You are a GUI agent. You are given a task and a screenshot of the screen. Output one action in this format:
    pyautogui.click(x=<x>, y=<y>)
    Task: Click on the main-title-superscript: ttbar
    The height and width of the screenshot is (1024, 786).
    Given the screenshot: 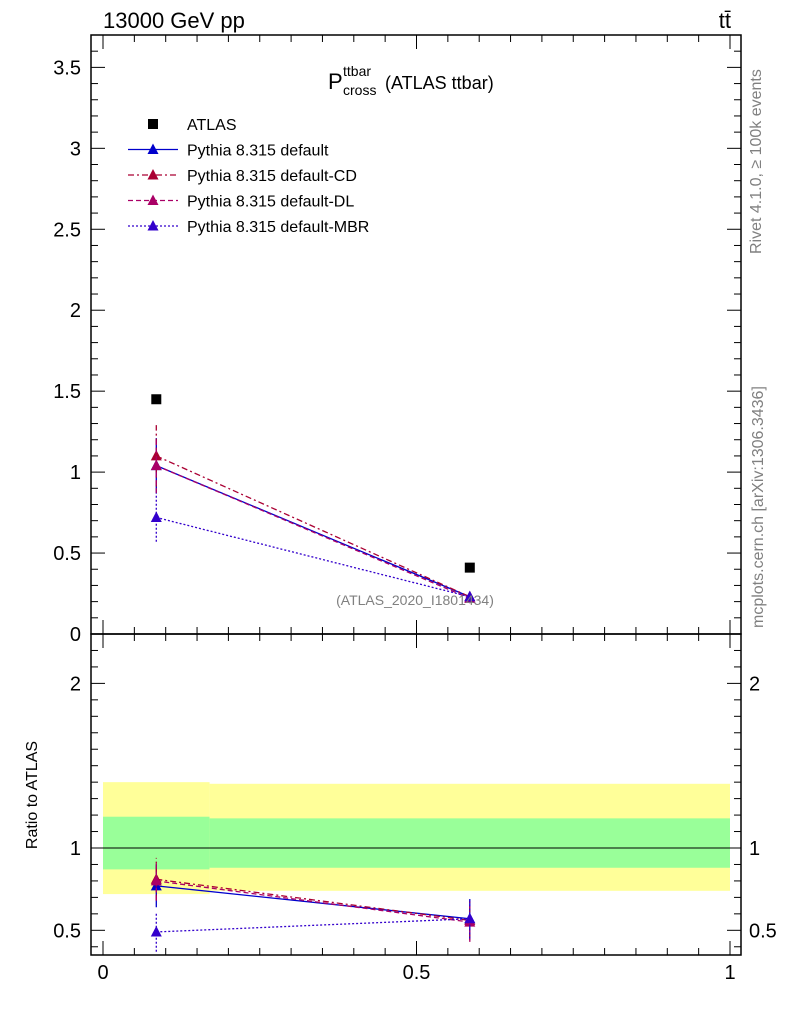 What is the action you would take?
    pyautogui.click(x=357, y=71)
    